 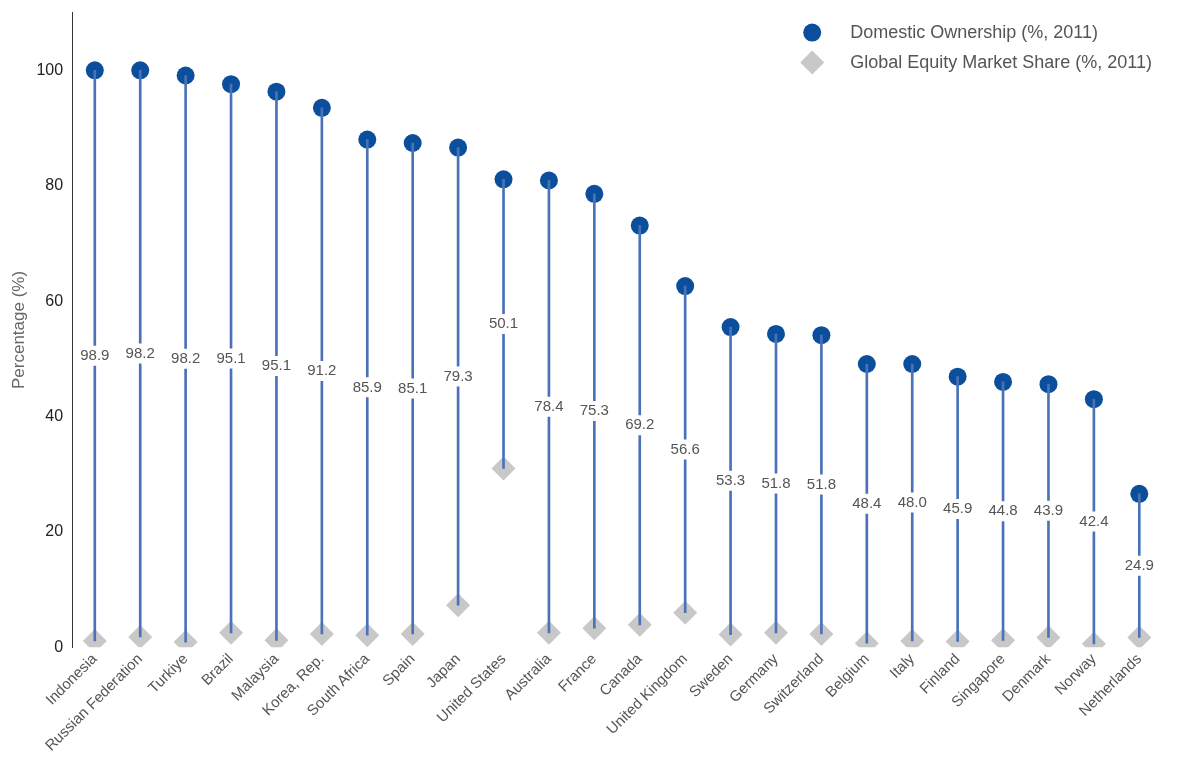 I want to click on y-tick-label: 60, so click(x=54, y=300).